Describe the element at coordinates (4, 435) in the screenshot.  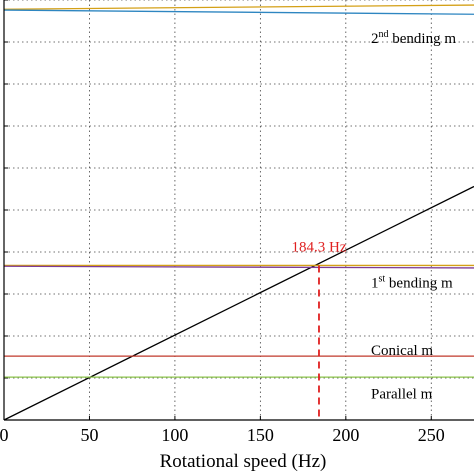
I see `x-tick-label: 0` at that location.